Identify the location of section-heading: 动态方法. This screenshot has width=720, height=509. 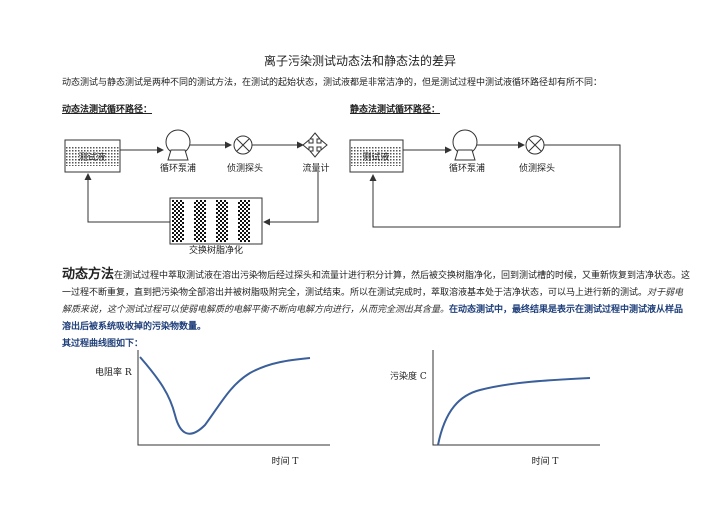
(88, 274).